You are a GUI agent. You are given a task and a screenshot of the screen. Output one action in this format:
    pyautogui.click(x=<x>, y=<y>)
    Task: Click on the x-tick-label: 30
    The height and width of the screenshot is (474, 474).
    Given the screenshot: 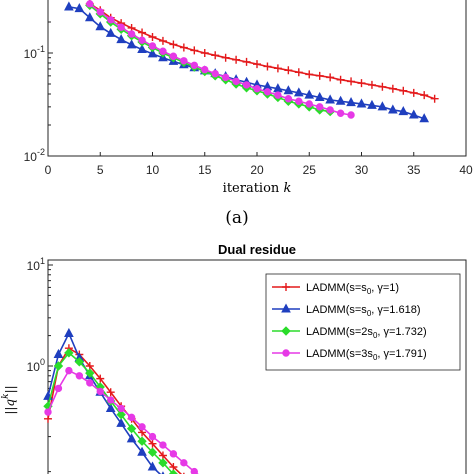 What is the action you would take?
    pyautogui.click(x=362, y=170)
    